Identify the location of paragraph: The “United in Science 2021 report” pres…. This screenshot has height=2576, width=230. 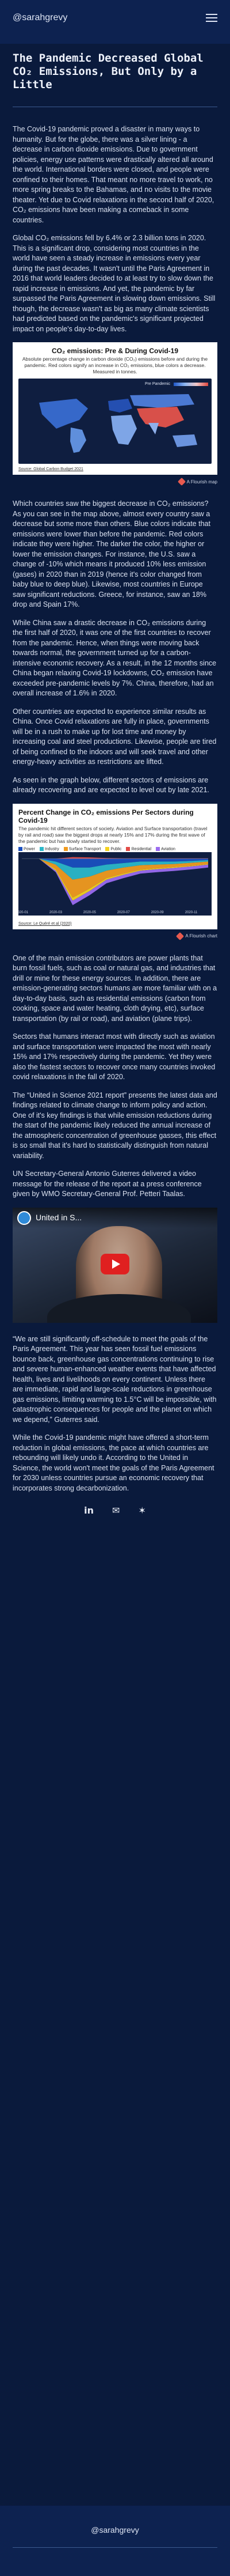
(115, 1125).